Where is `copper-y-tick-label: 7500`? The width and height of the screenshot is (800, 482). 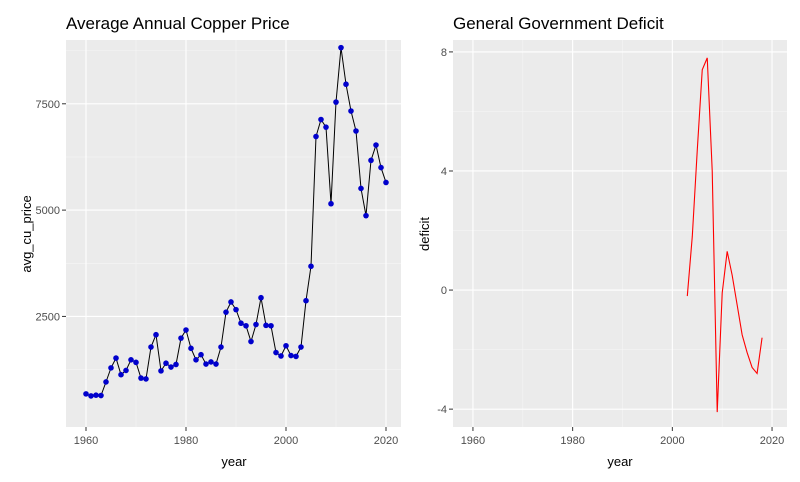 copper-y-tick-label: 7500 is located at coordinates (48, 105).